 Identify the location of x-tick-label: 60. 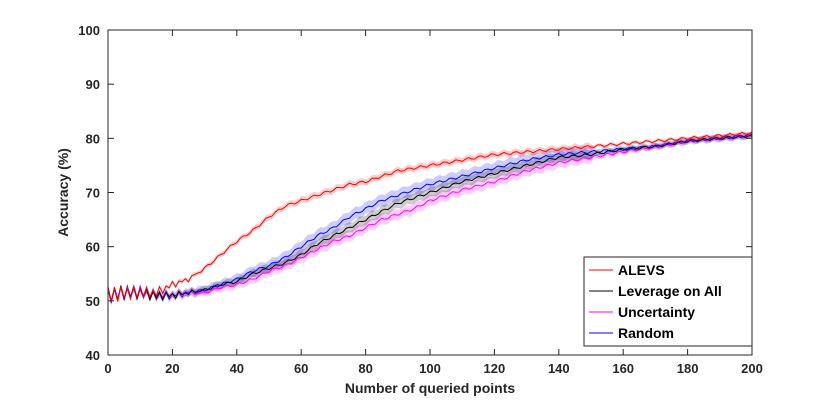
(301, 368).